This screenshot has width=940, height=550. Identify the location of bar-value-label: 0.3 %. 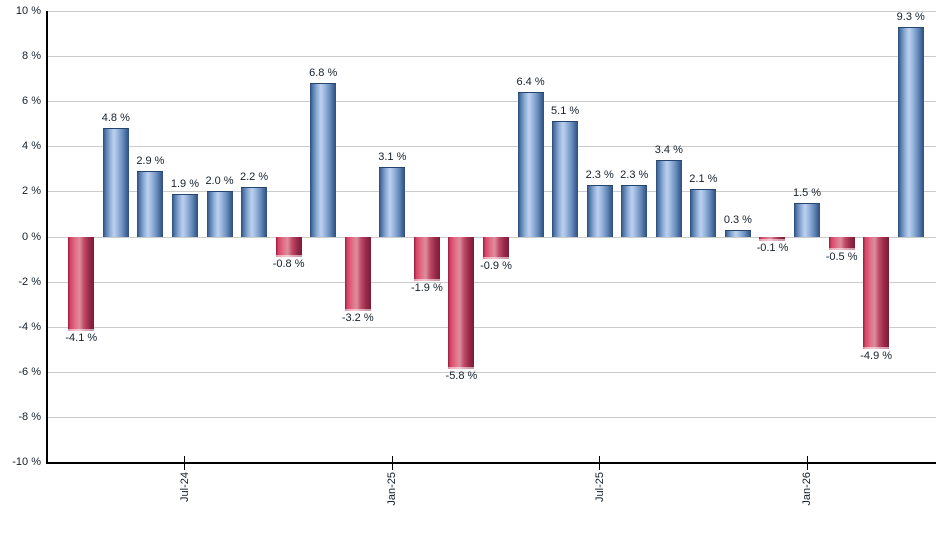
(737, 219).